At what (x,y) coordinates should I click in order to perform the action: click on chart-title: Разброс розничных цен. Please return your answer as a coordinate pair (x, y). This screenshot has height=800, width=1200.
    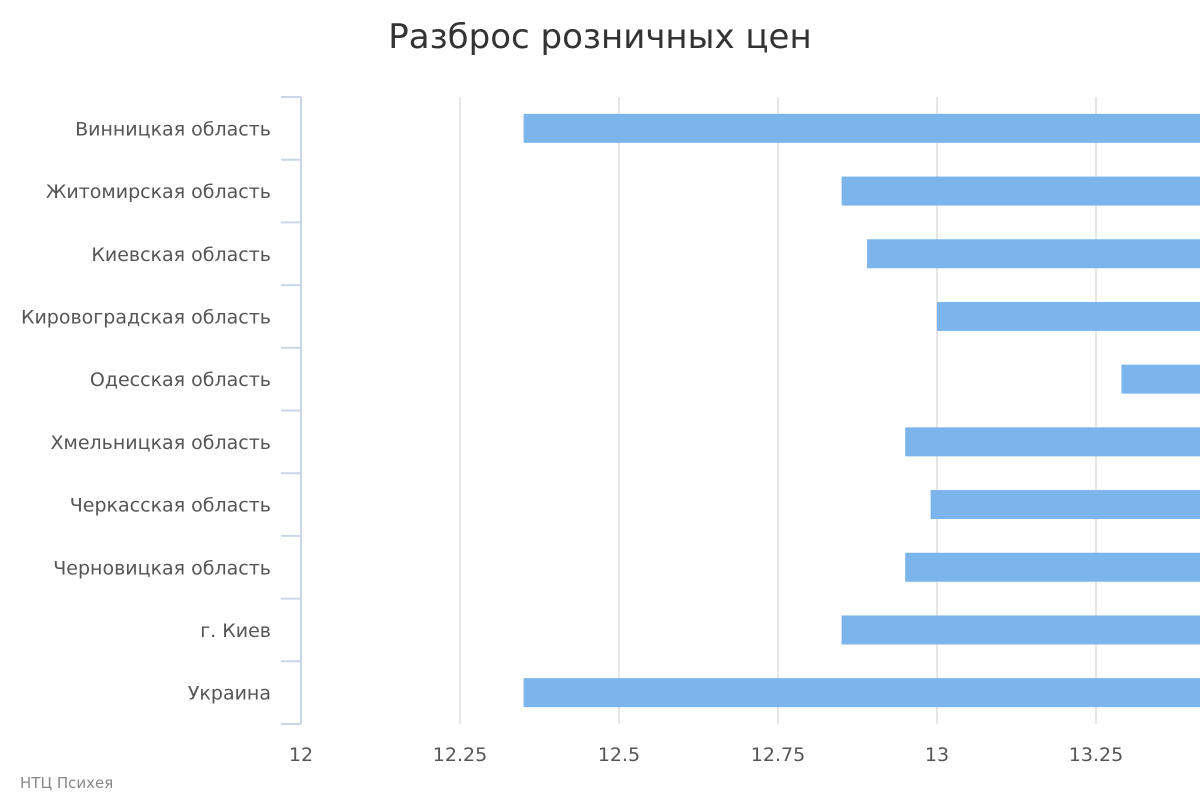
    Looking at the image, I should click on (599, 37).